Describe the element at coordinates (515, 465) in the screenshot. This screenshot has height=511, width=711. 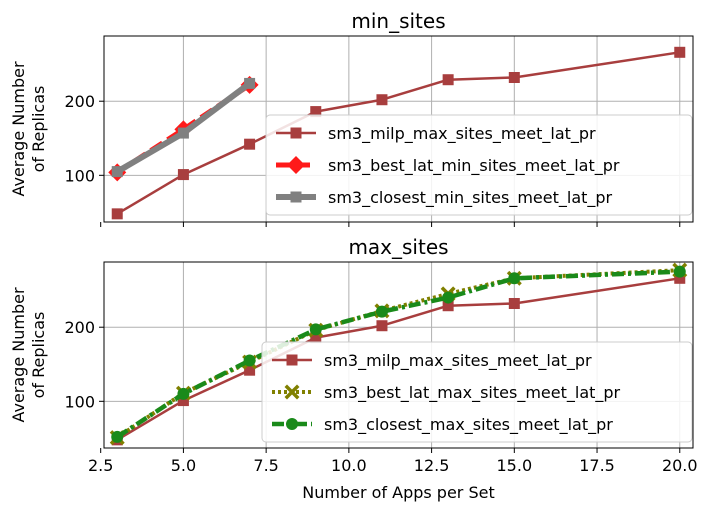
I see `x-tick-label: 15.0` at that location.